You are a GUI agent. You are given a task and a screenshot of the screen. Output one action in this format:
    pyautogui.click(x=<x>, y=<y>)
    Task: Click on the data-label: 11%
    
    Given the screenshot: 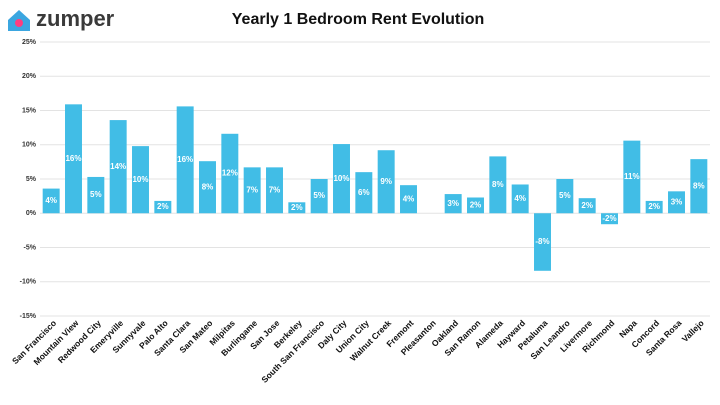 What is the action you would take?
    pyautogui.click(x=632, y=176)
    